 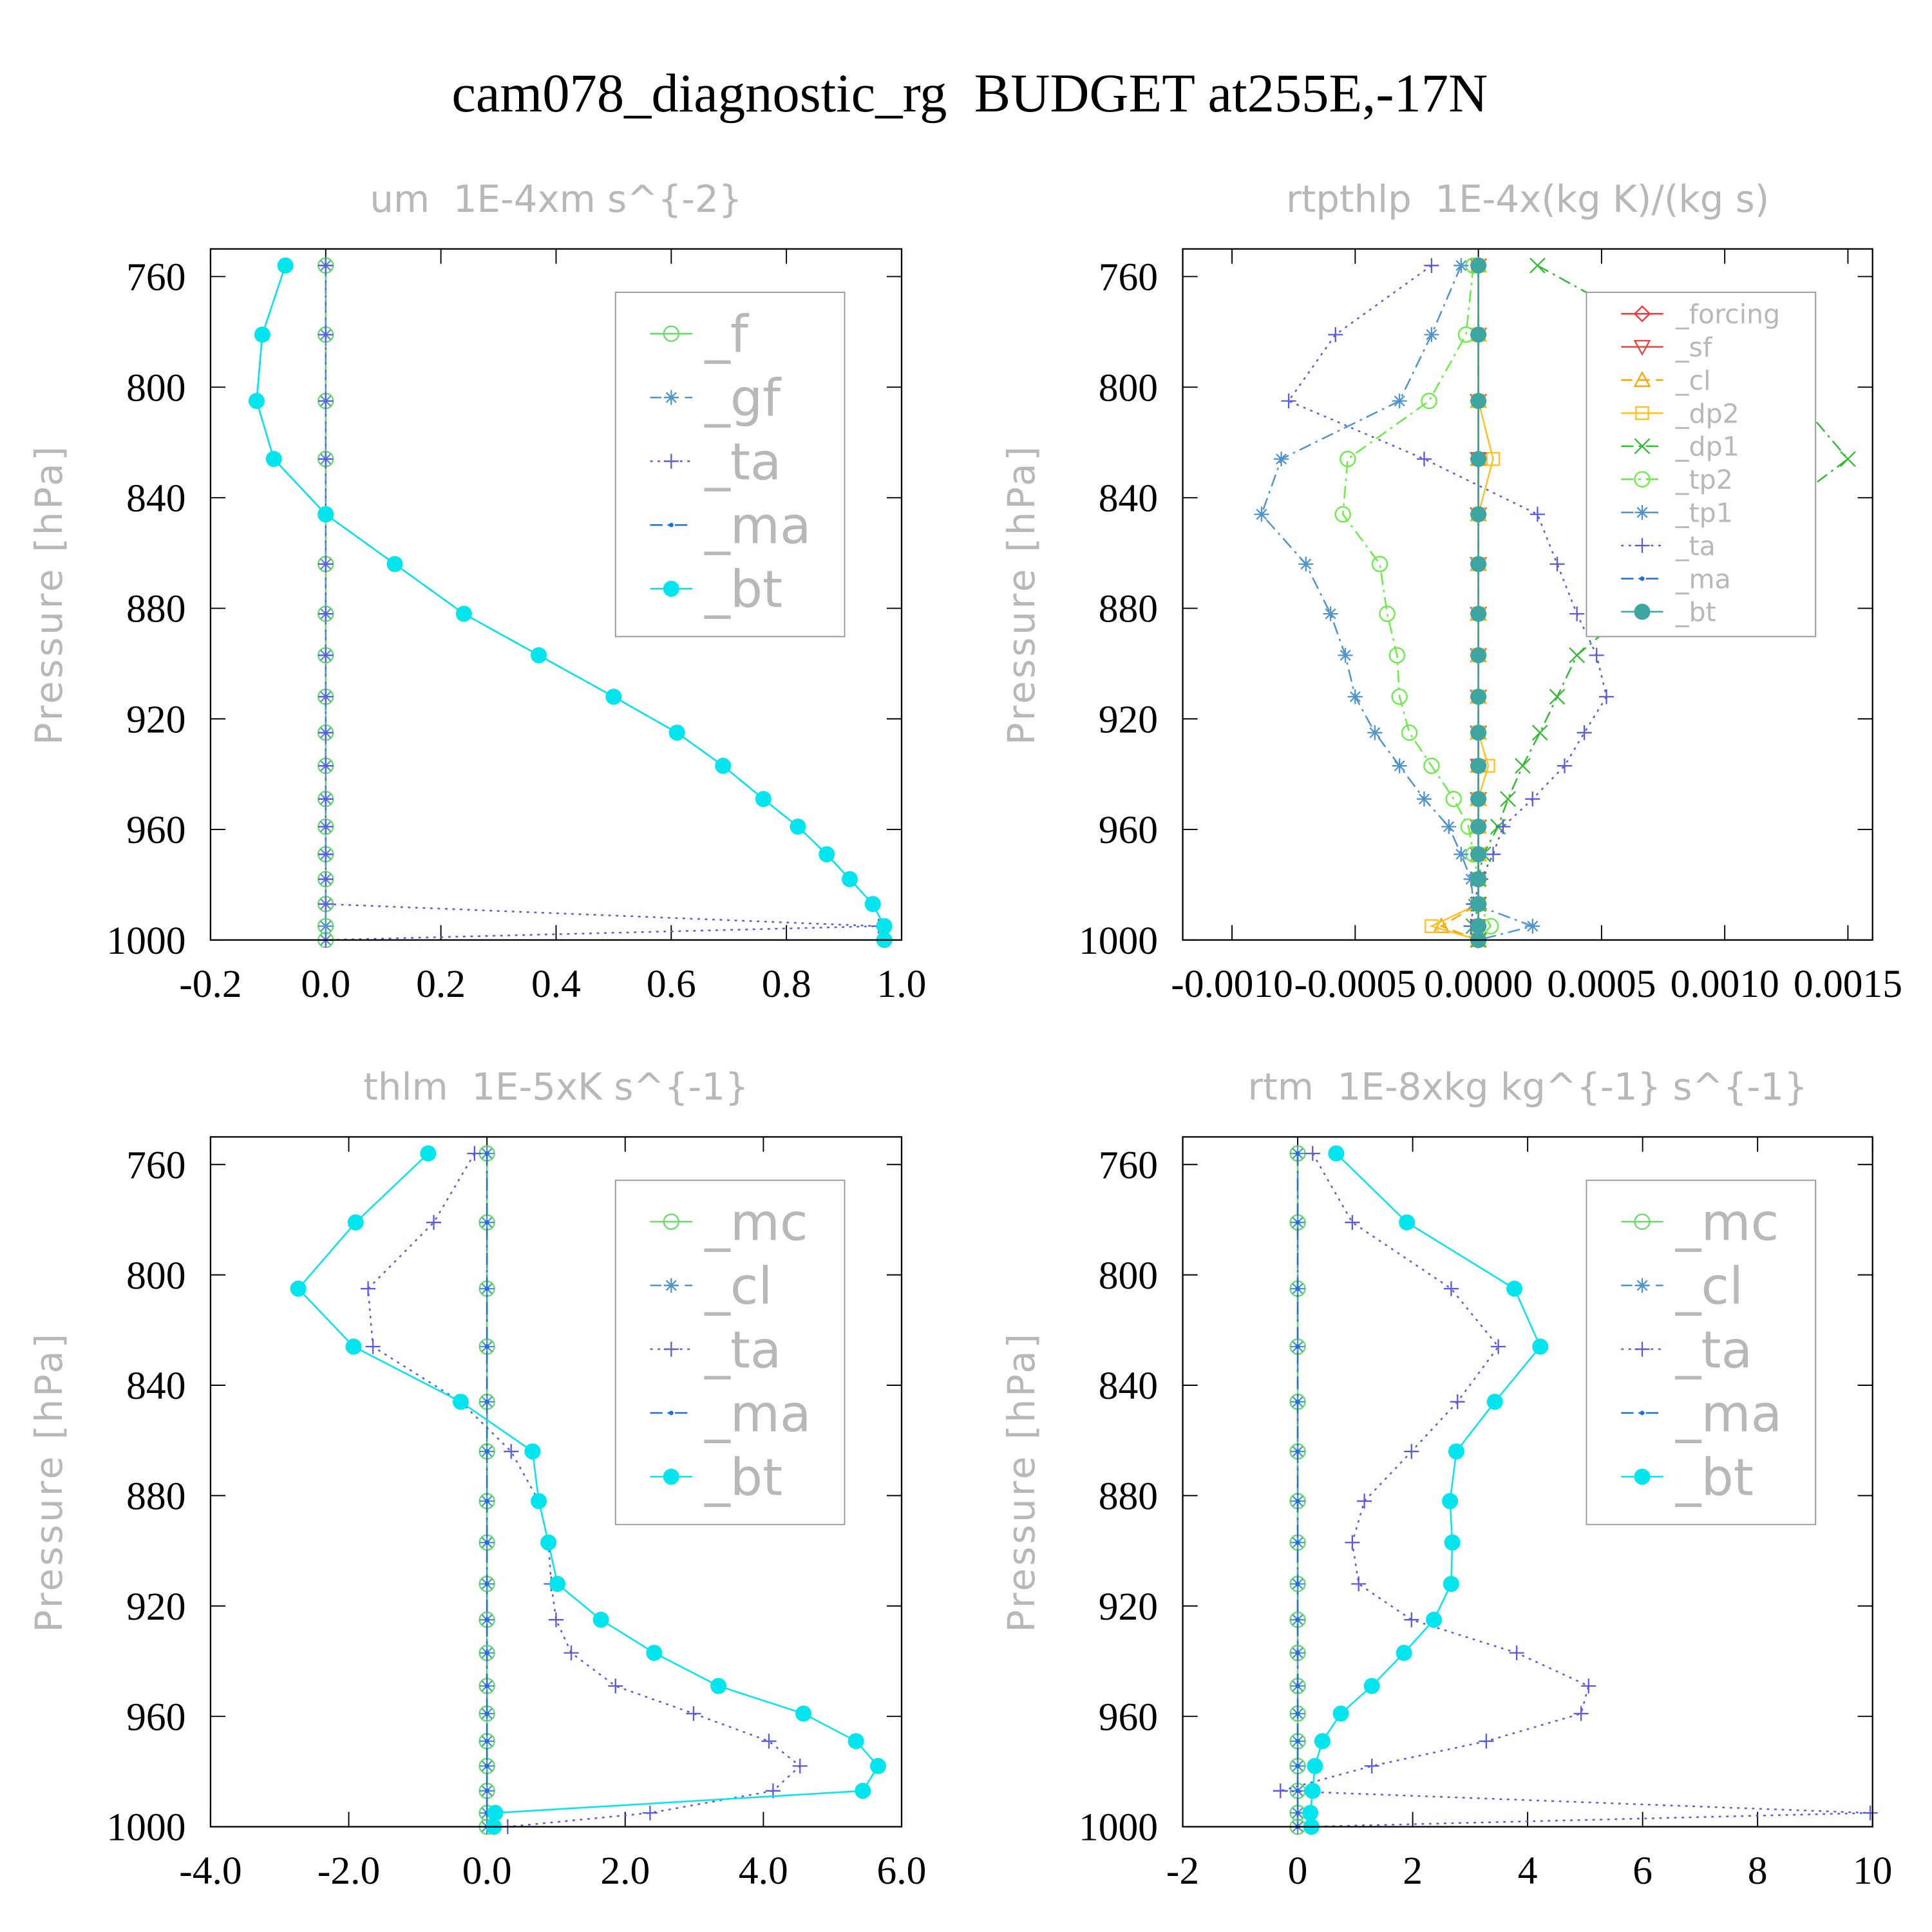 I want to click on x-tick-label: 0.2, so click(x=441, y=984).